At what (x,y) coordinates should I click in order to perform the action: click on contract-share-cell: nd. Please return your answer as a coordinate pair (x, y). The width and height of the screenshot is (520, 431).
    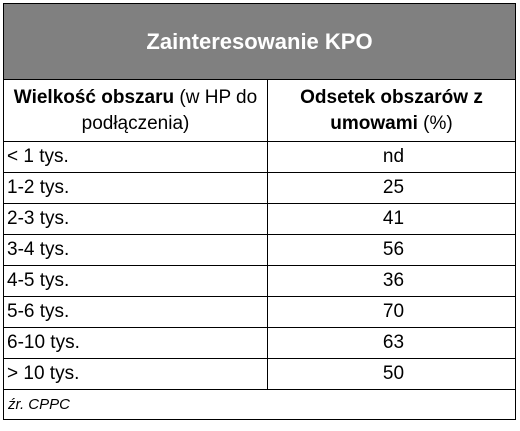
    Looking at the image, I should click on (391, 157).